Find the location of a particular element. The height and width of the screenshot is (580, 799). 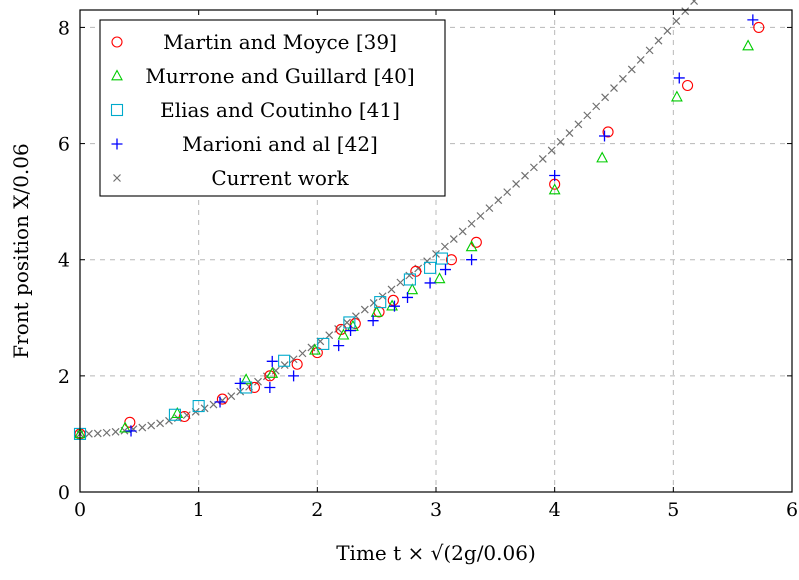

x-tick-label: 6 is located at coordinates (792, 510).